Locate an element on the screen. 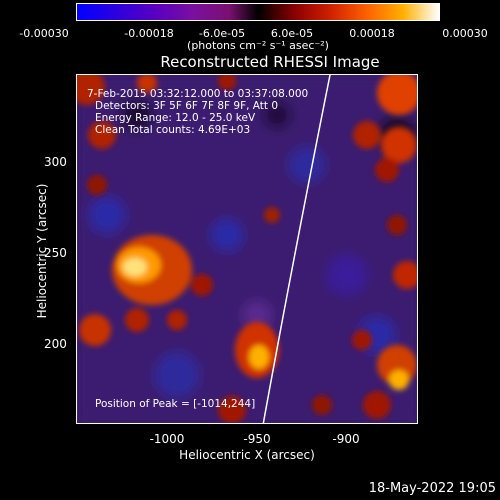 The height and width of the screenshot is (500, 500). y-tick-label: 250 is located at coordinates (55, 253).